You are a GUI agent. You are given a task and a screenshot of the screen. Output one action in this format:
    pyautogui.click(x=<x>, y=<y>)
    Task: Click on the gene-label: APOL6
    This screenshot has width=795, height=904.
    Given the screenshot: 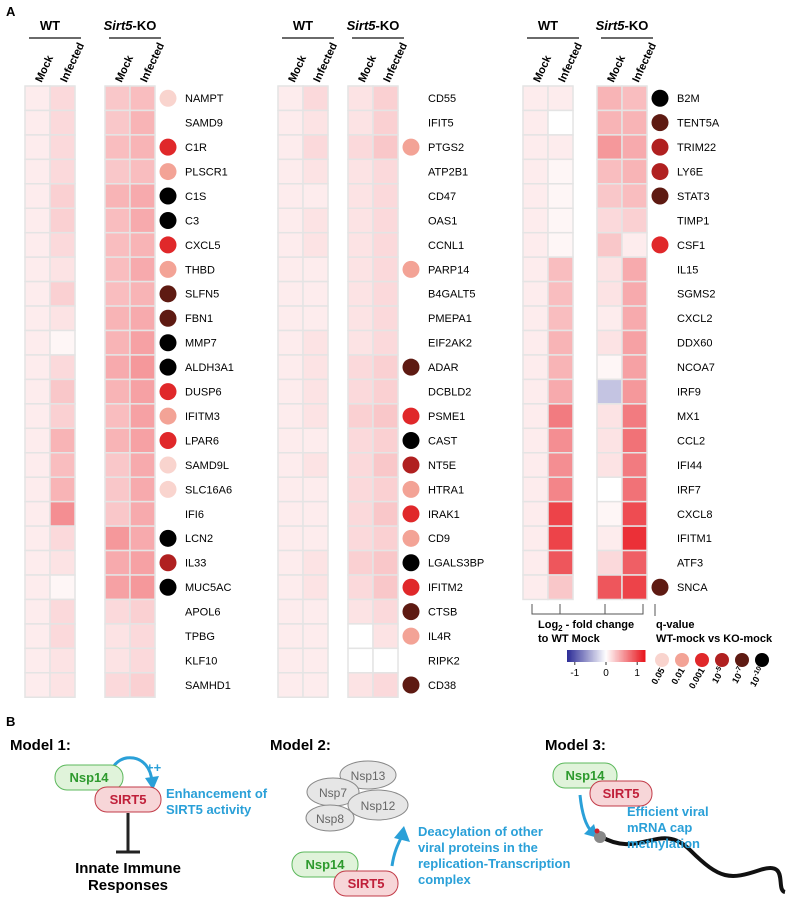 What is the action you would take?
    pyautogui.click(x=202, y=613)
    